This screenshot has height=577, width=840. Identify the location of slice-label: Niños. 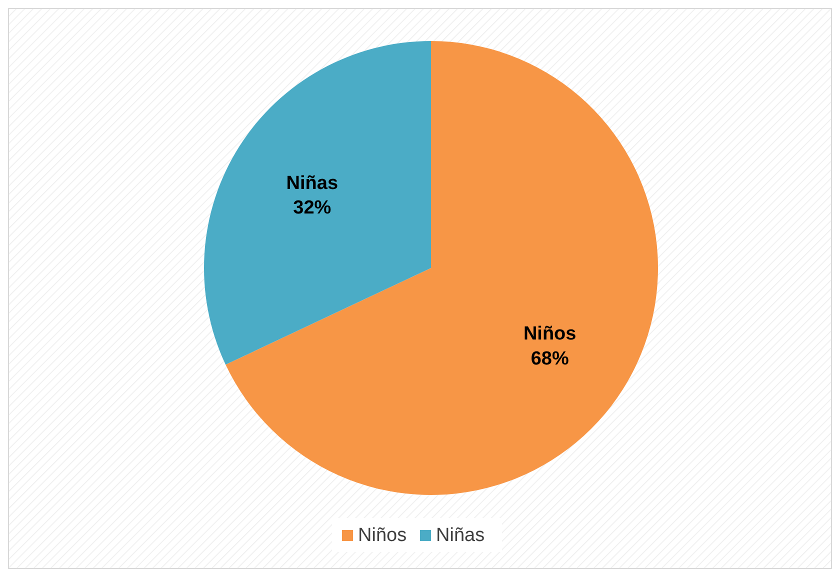
(549, 334).